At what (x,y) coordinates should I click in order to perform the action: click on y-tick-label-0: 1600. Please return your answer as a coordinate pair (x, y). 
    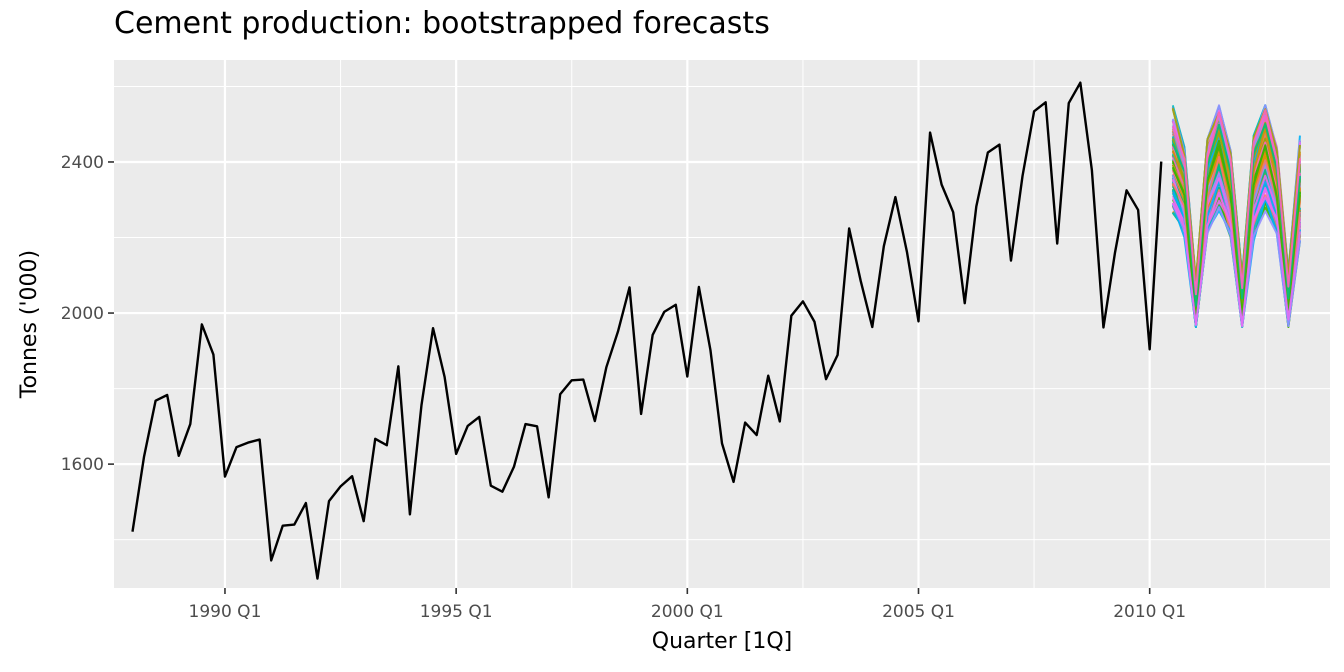
    Looking at the image, I should click on (82, 465).